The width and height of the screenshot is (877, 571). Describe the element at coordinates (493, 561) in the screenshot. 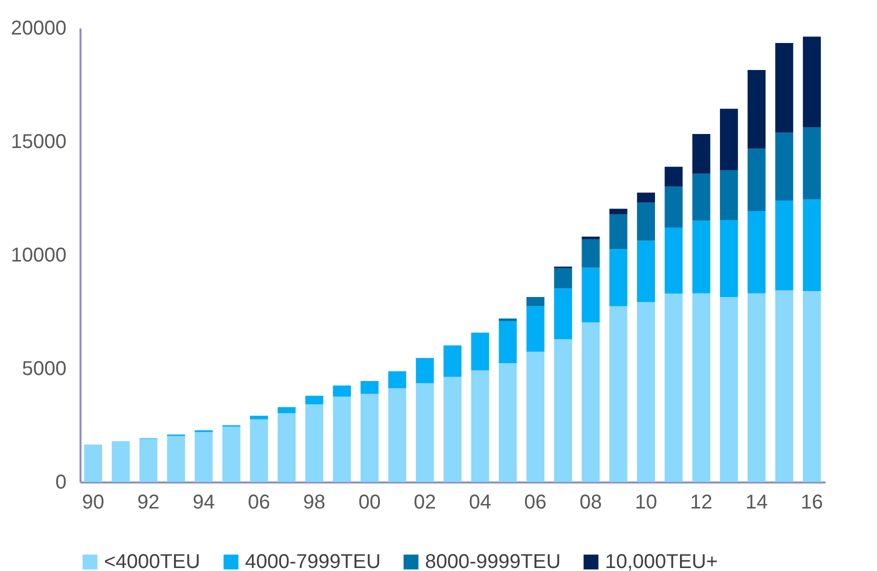

I see `legend-label: 8000-9999TEU` at that location.